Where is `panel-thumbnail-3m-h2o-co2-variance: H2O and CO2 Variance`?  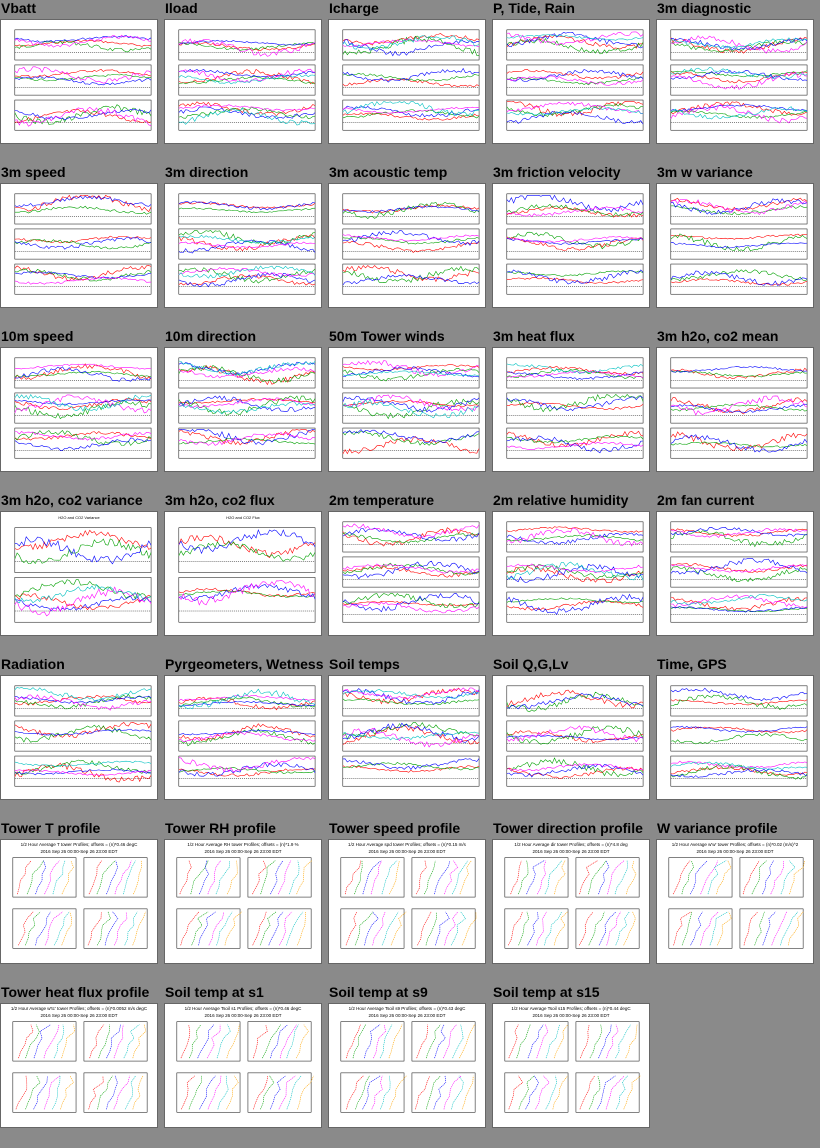
panel-thumbnail-3m-h2o-co2-variance: H2O and CO2 Variance is located at coordinates (79, 573).